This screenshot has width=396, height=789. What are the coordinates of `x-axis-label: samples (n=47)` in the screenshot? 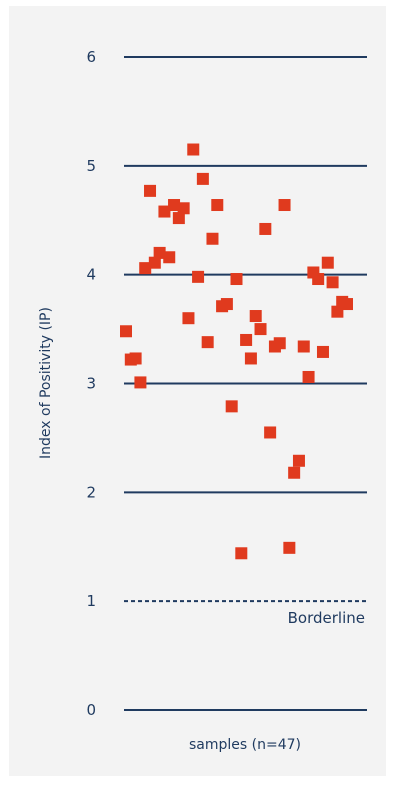 It's located at (245, 745).